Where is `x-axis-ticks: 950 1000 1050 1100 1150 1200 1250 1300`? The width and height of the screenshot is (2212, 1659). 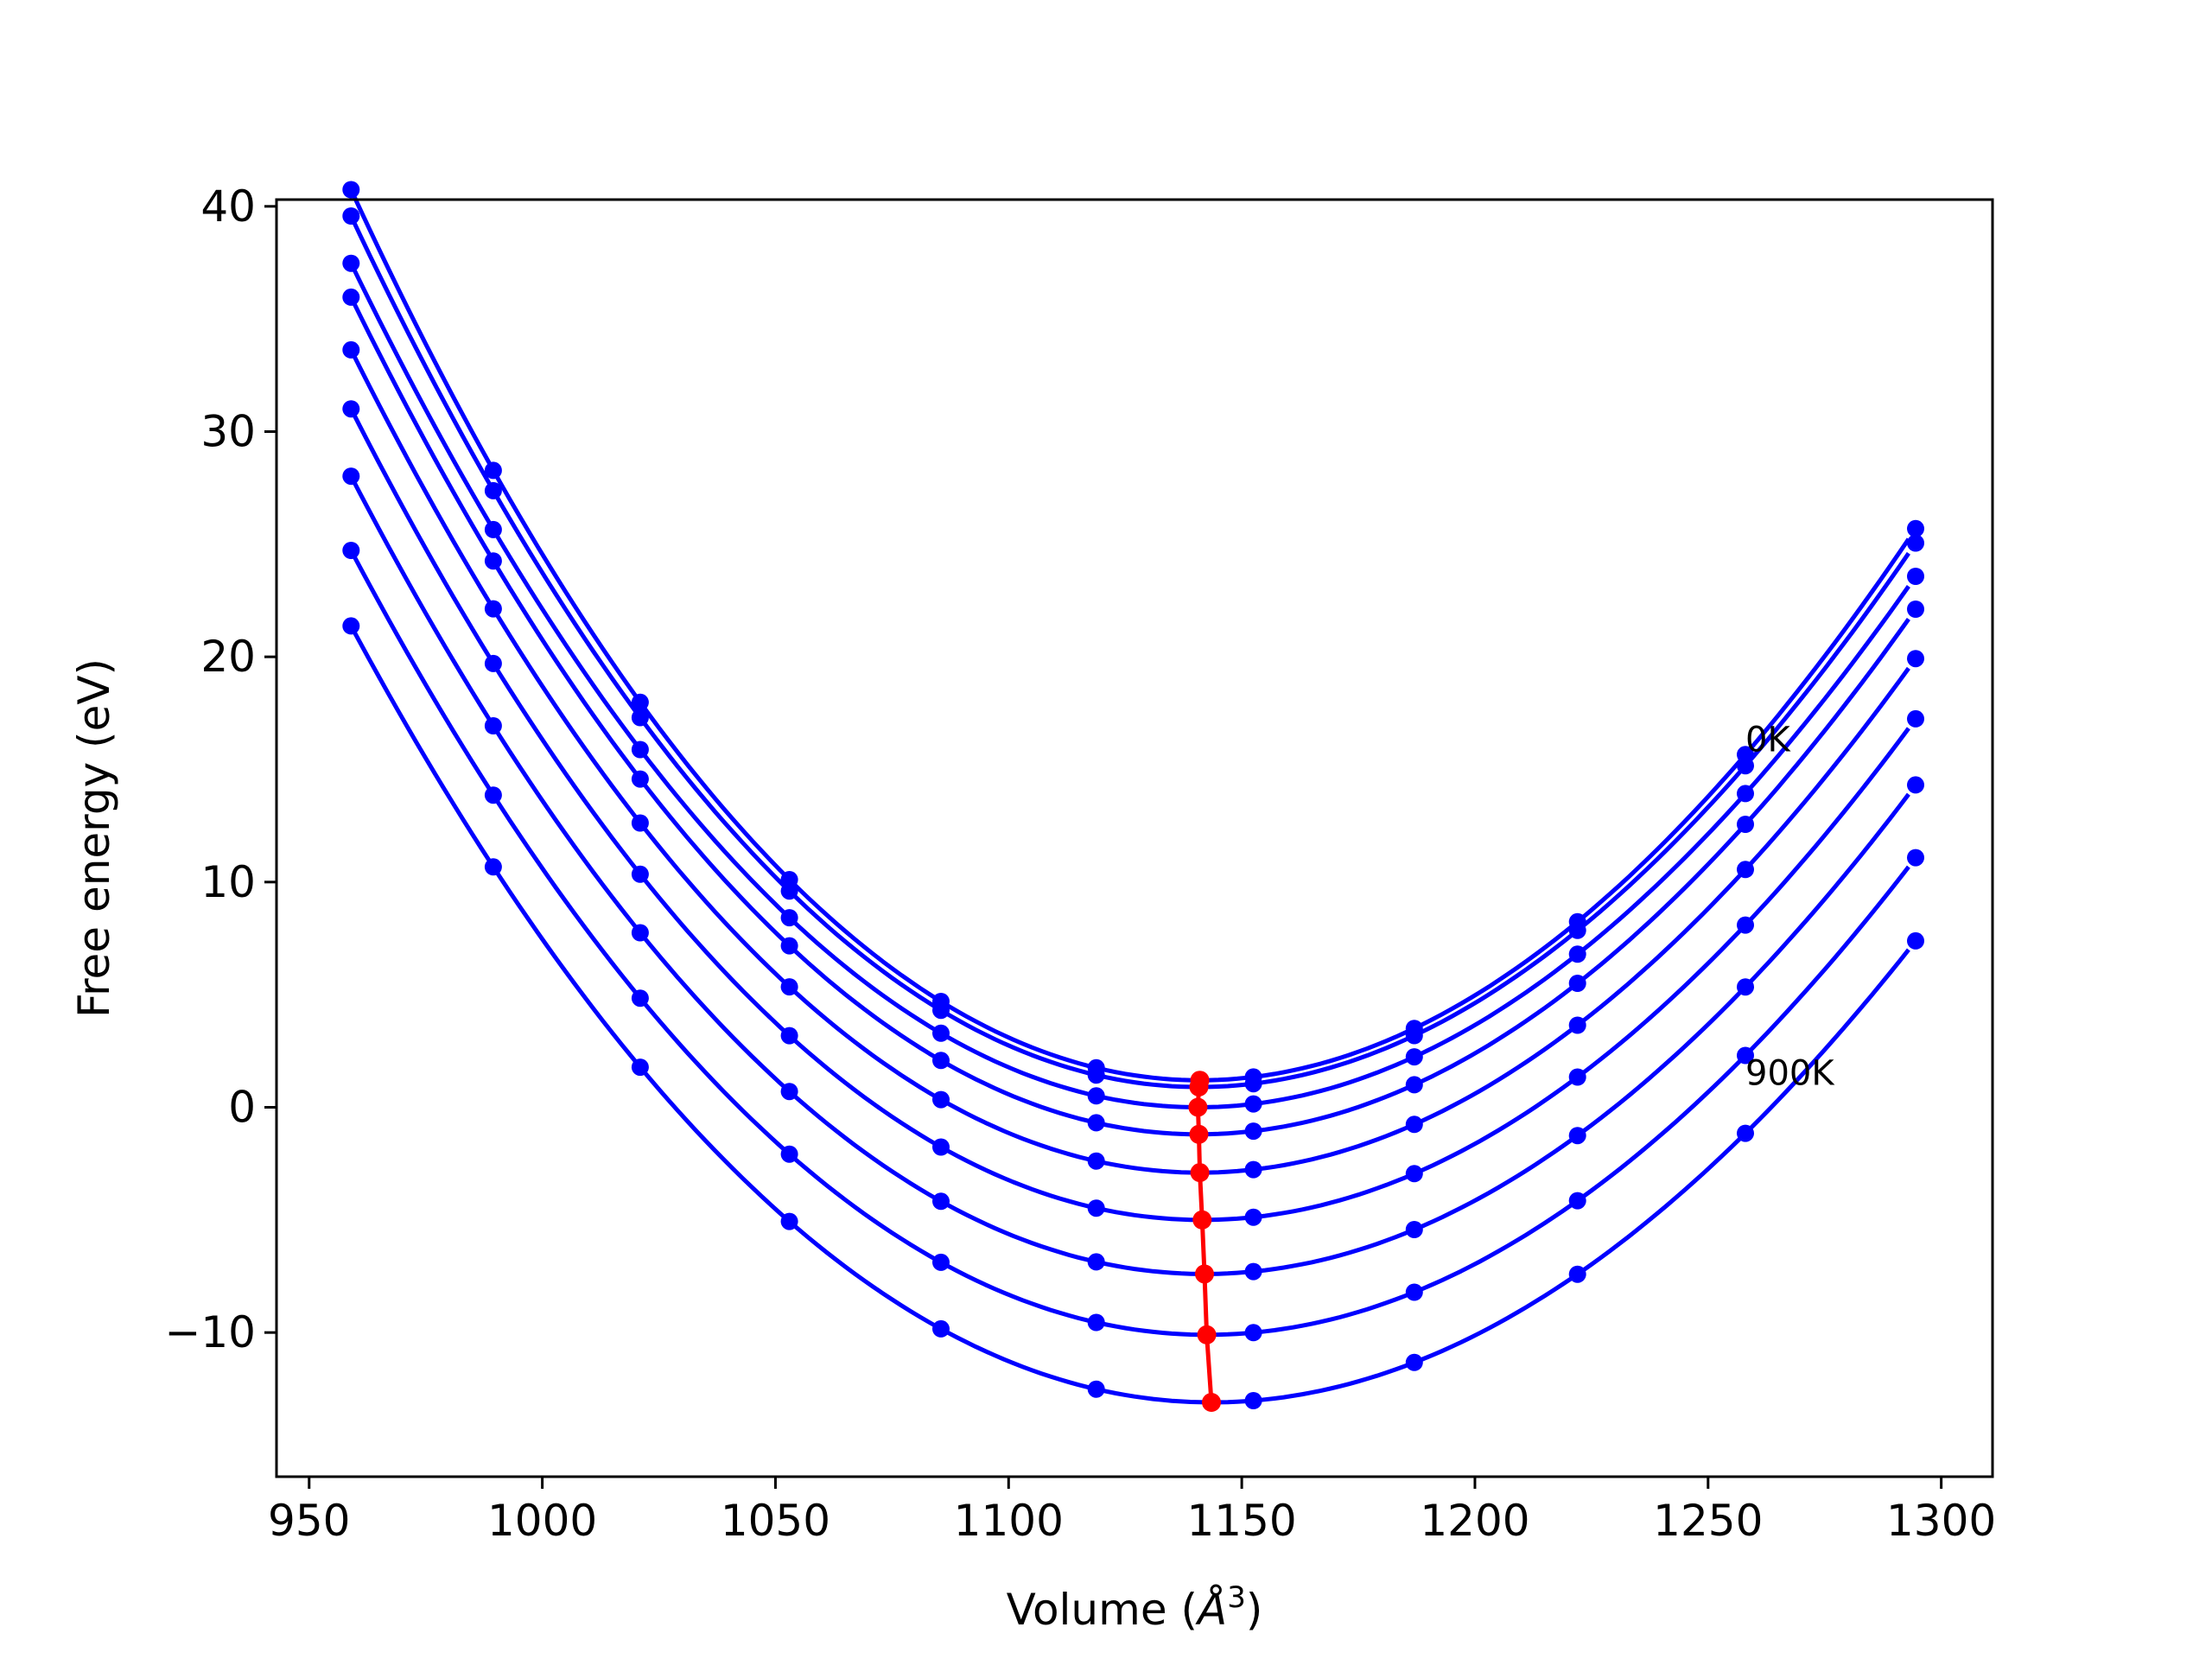
x-axis-ticks: 950 1000 1050 1100 1150 1200 1250 1300 is located at coordinates (1132, 1511).